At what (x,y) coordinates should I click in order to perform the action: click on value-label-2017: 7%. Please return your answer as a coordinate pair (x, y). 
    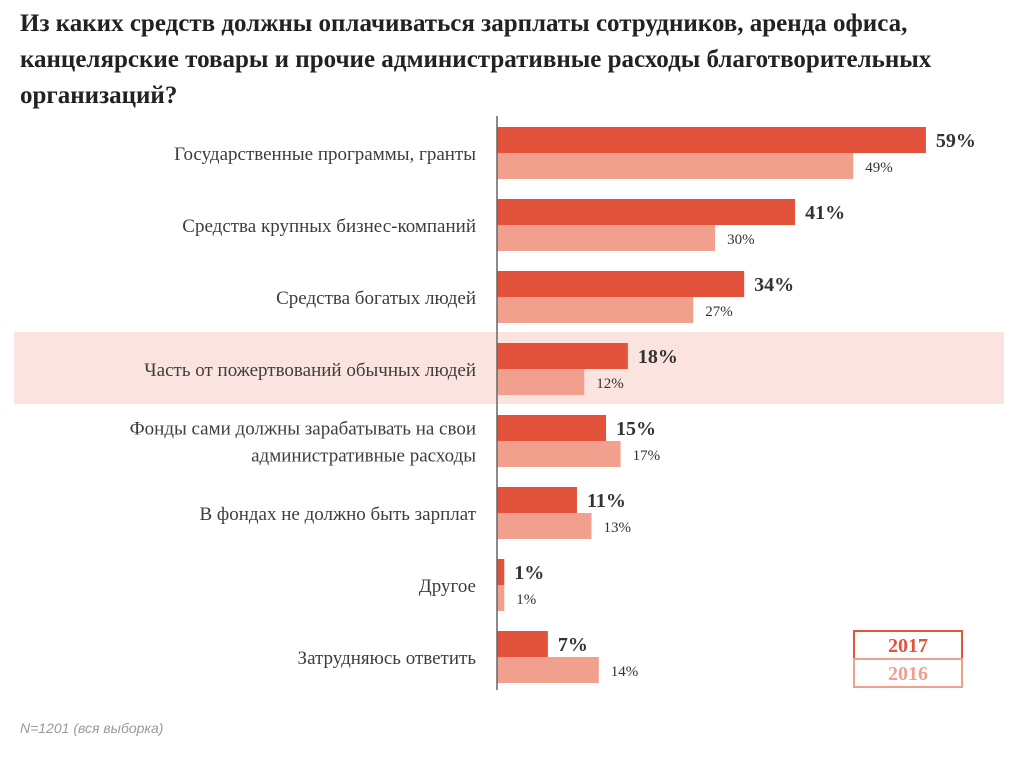
    Looking at the image, I should click on (573, 645).